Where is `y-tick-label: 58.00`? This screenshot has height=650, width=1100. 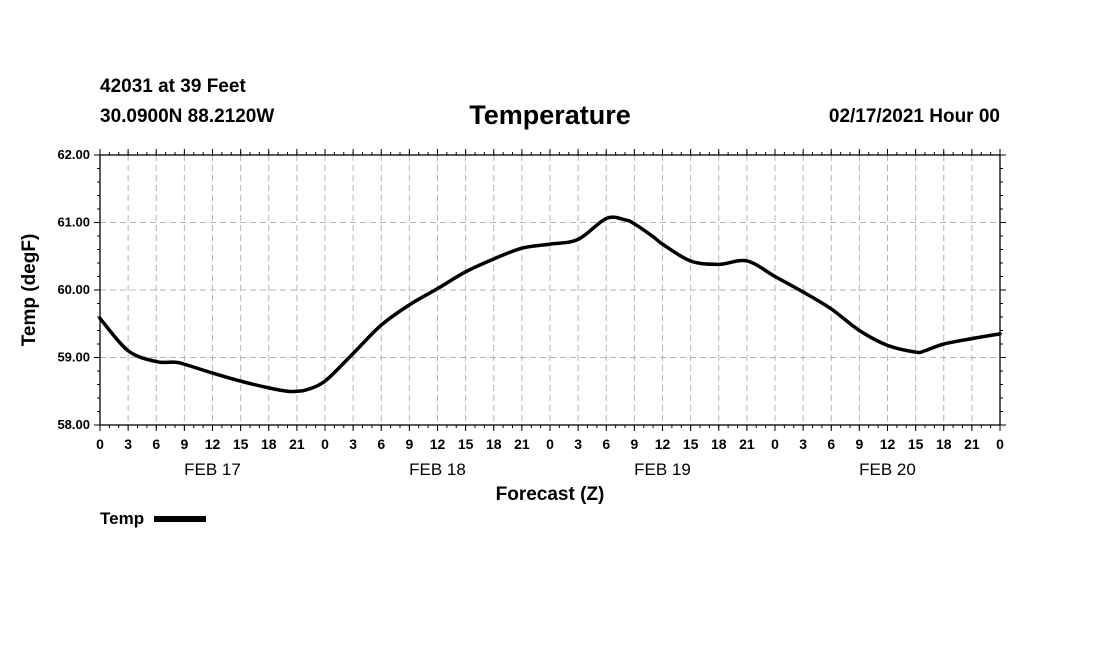
y-tick-label: 58.00 is located at coordinates (73, 424).